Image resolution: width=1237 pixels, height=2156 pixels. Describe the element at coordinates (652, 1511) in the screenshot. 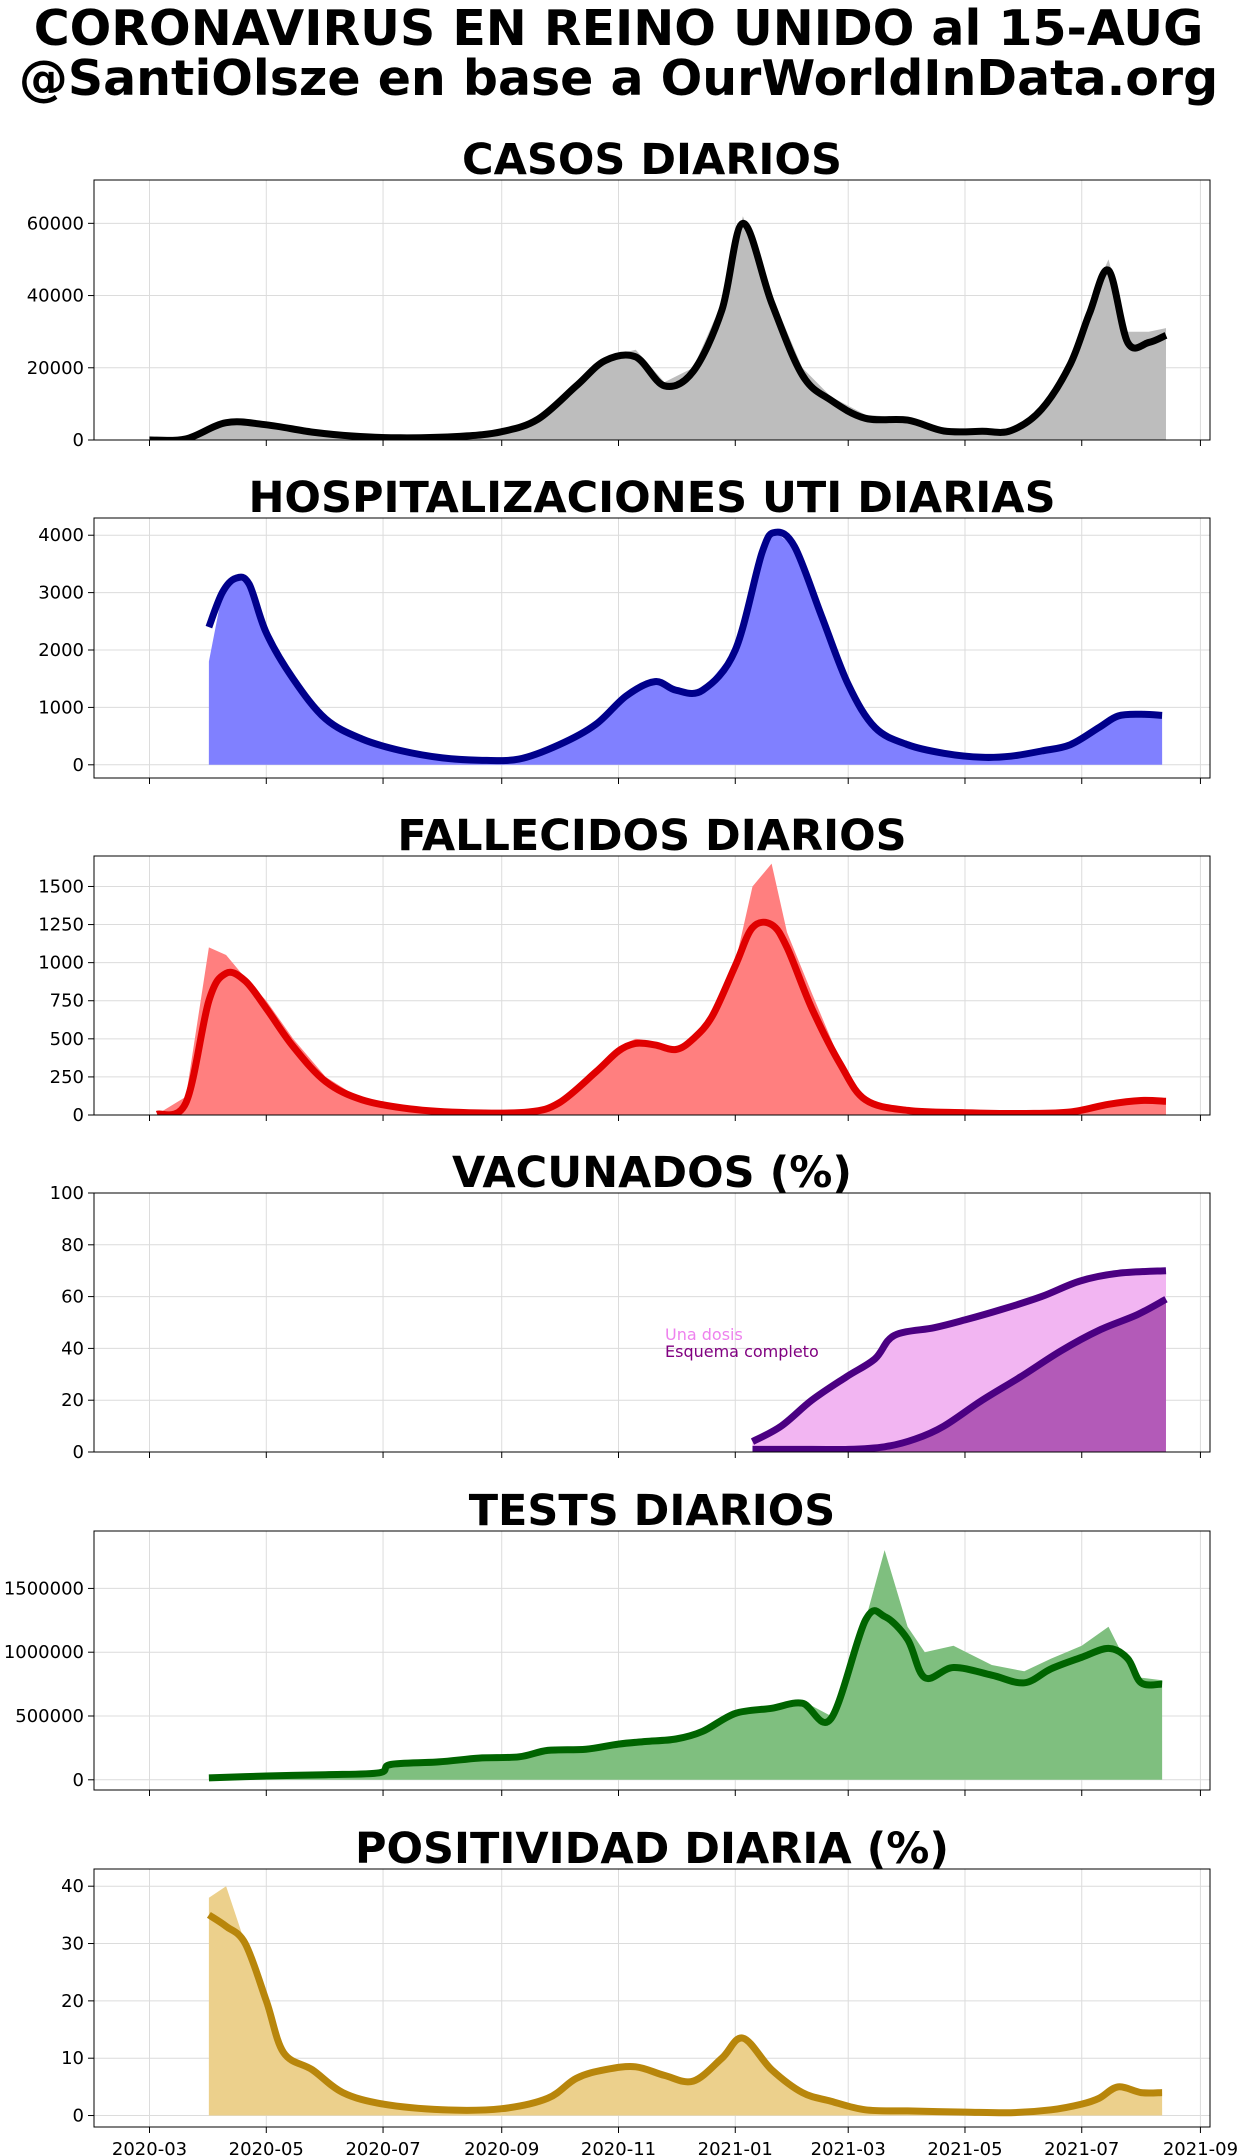

I see `panel-title: TESTS DIARIOS` at that location.